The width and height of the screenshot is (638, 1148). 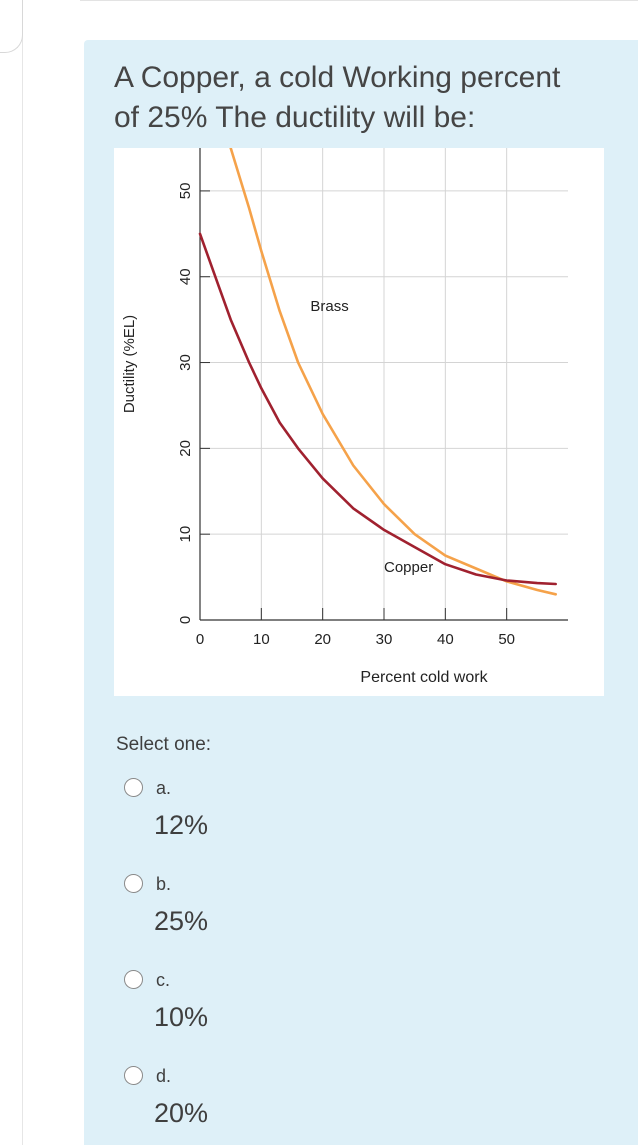 I want to click on series-label-copper: Copper, so click(x=408, y=567).